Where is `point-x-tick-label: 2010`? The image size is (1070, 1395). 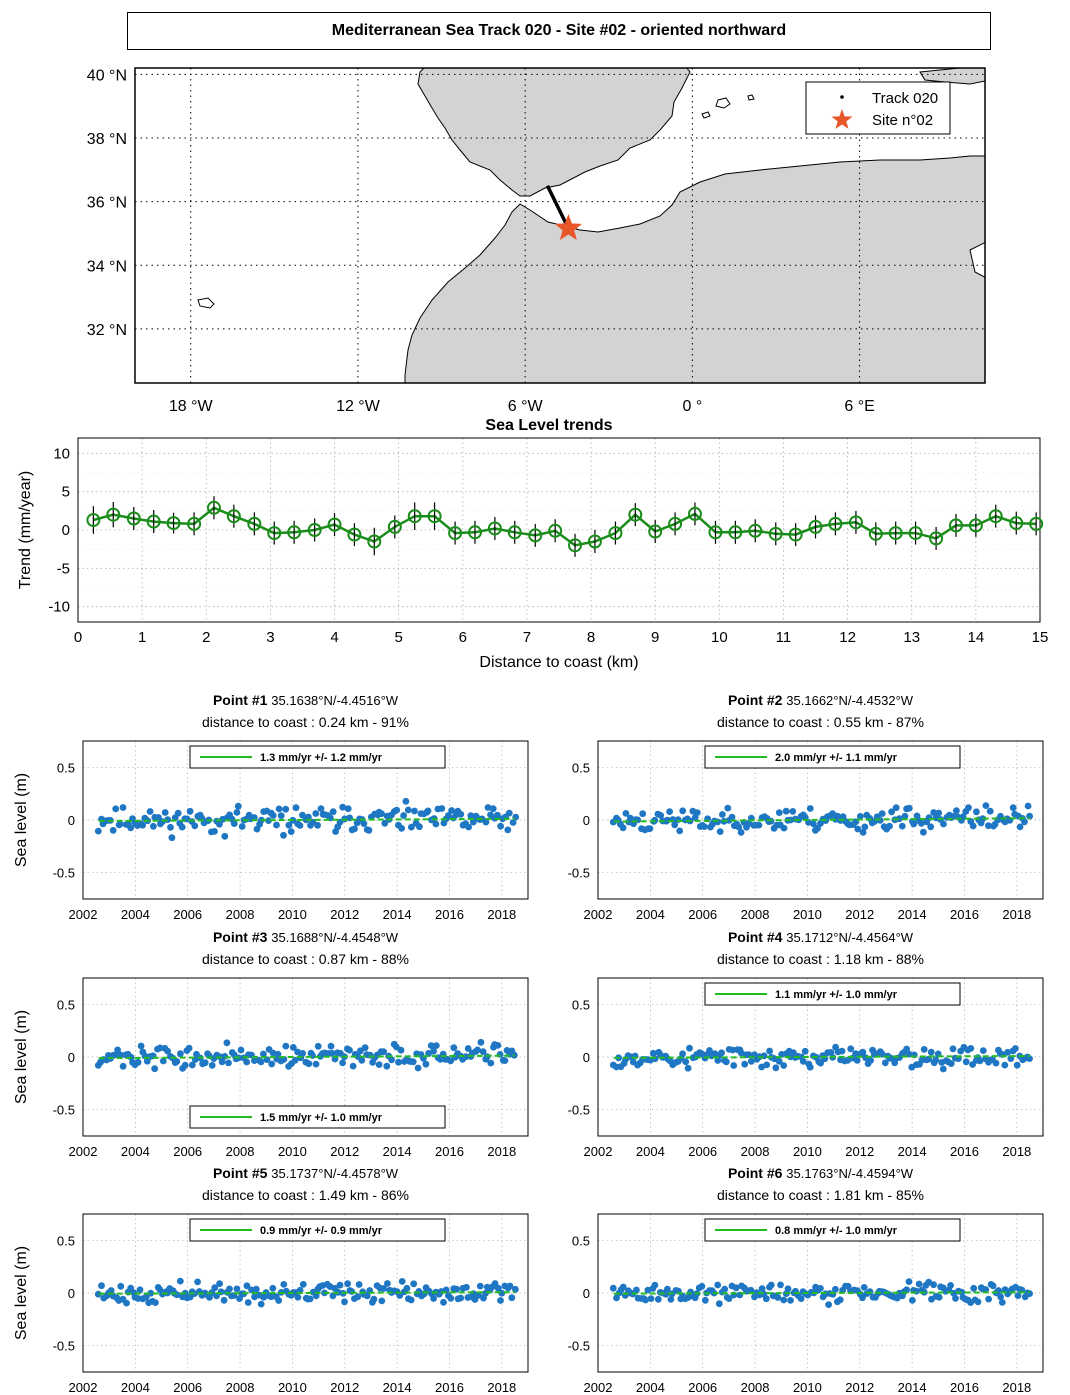
point-x-tick-label: 2010 is located at coordinates (292, 1387).